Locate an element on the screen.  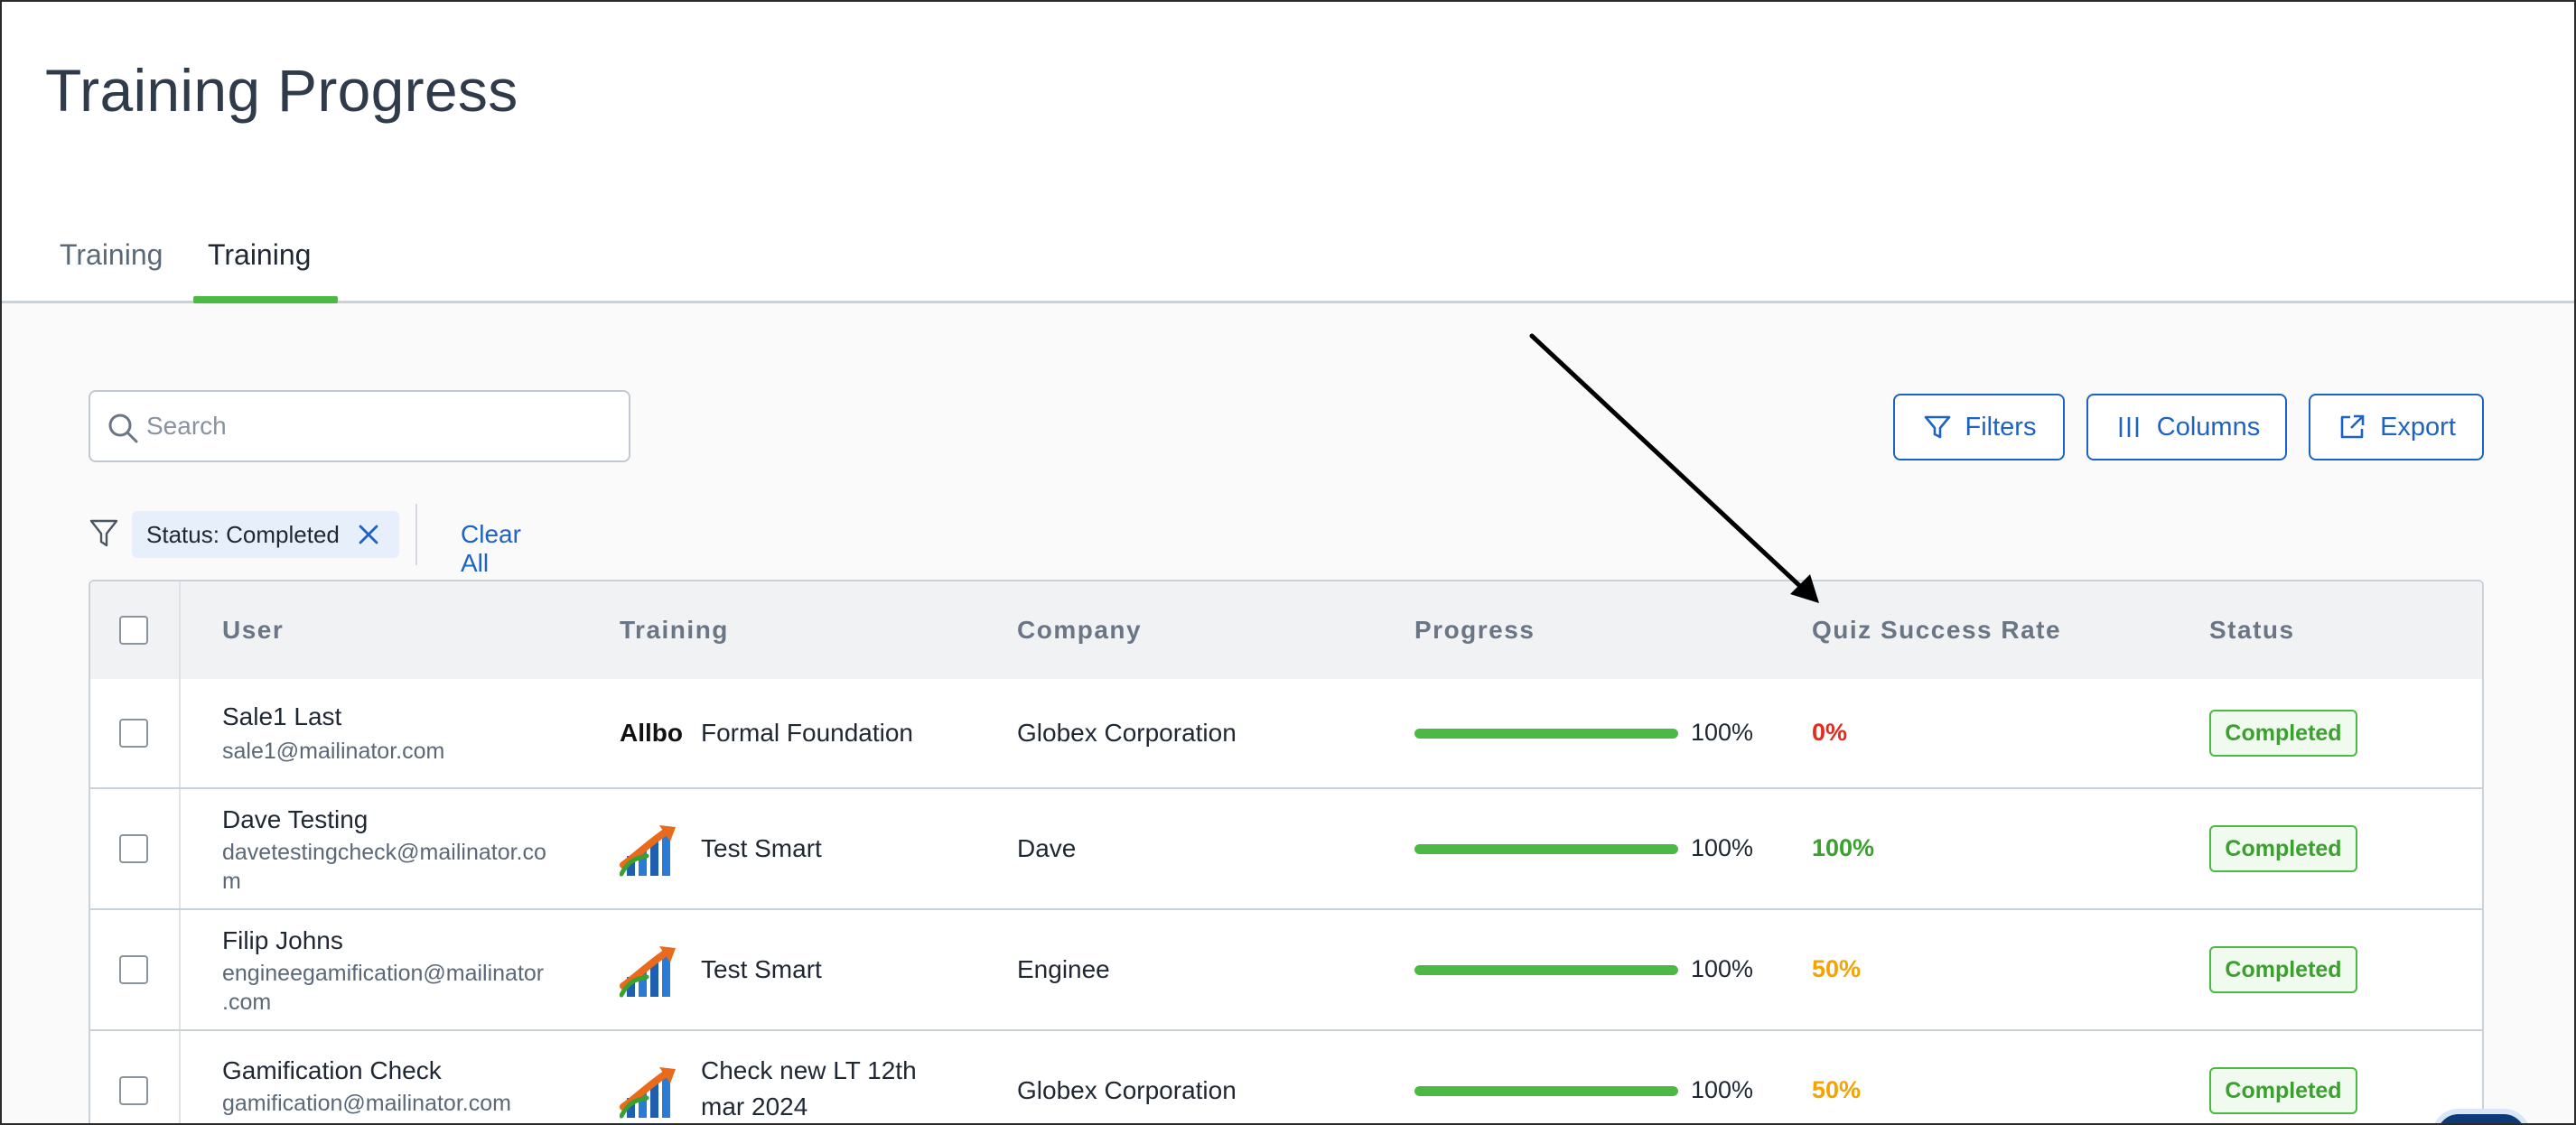
column-header-company: Company is located at coordinates (1080, 630).